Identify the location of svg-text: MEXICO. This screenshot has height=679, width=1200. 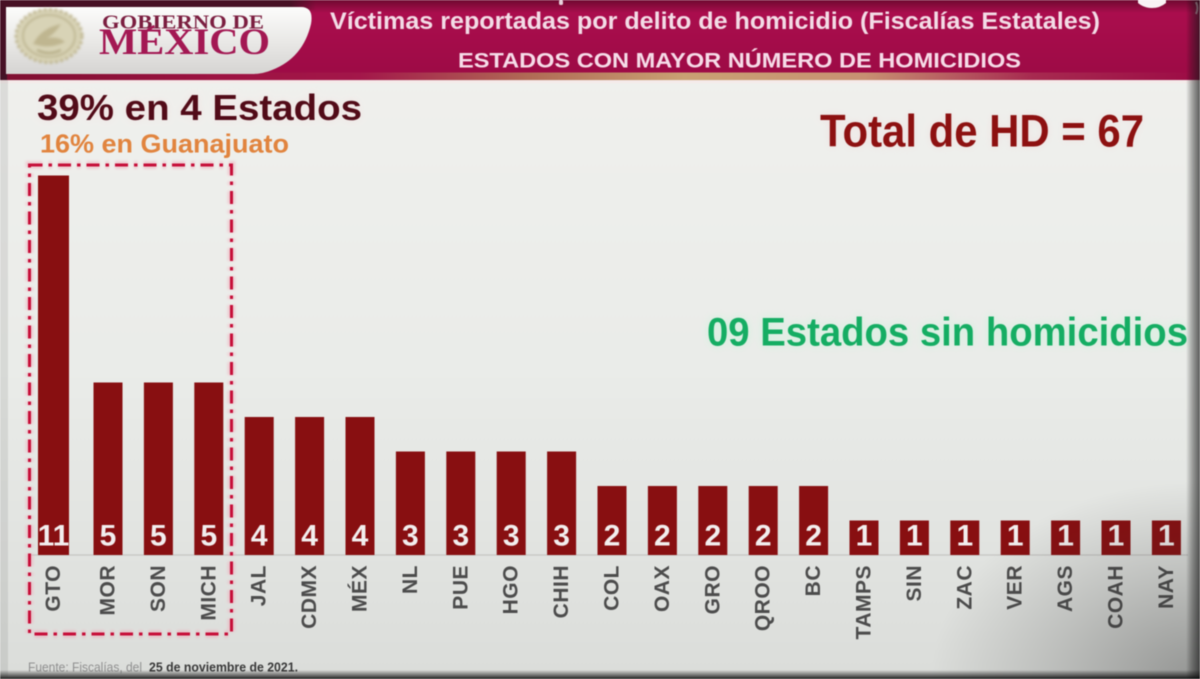
(184, 42).